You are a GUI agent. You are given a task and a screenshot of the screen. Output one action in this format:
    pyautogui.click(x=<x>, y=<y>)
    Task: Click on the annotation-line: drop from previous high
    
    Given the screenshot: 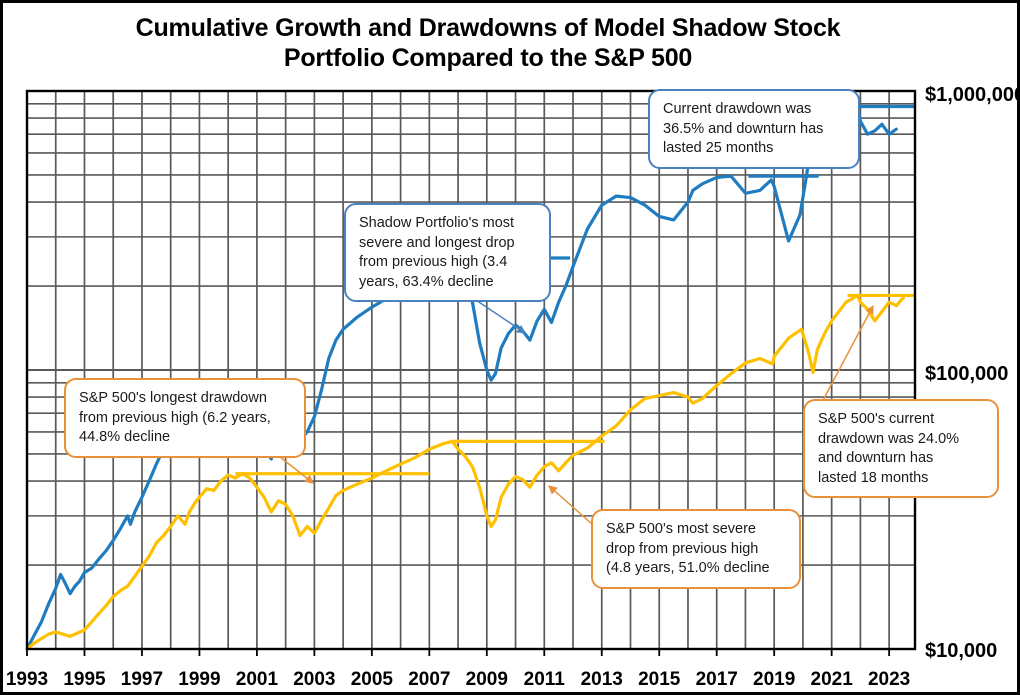 What is the action you would take?
    pyautogui.click(x=682, y=548)
    